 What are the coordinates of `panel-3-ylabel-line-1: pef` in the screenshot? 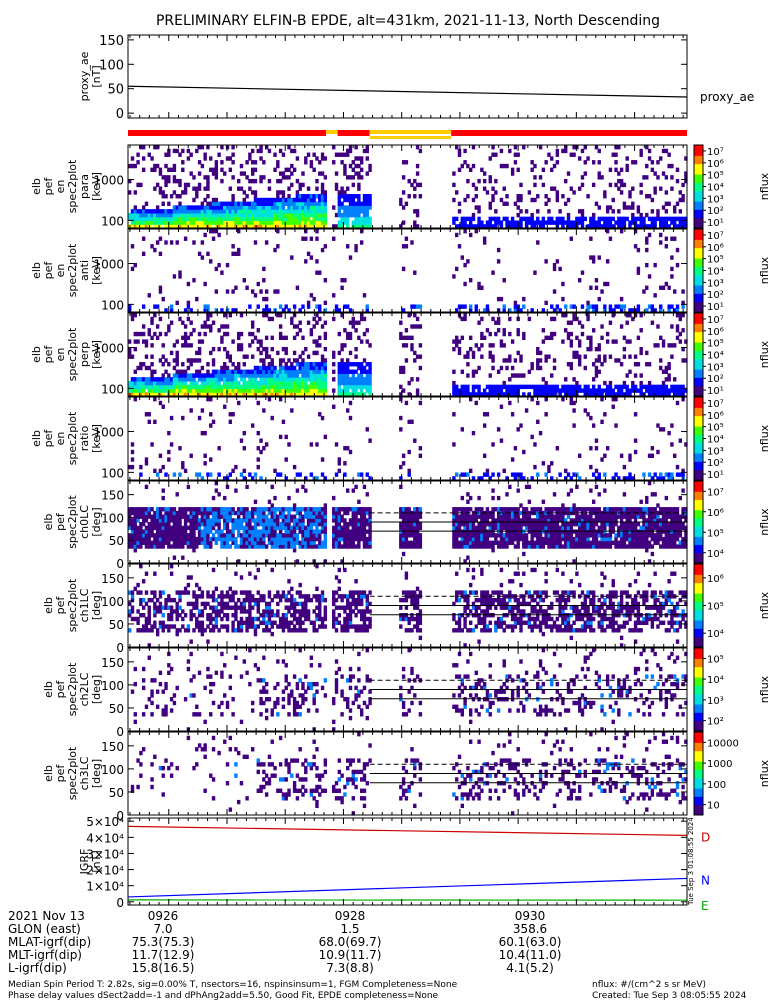 It's located at (48, 354).